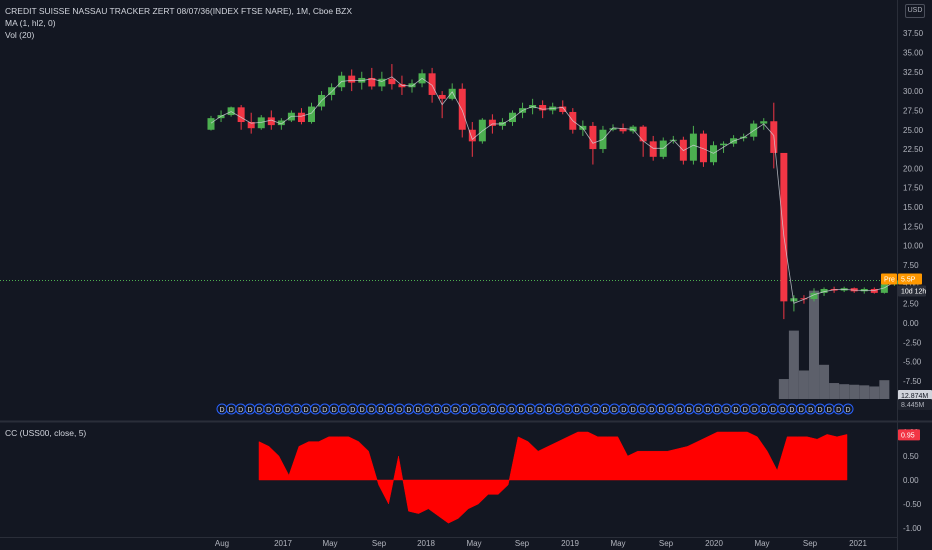 This screenshot has height=550, width=932. I want to click on price-axis-tick: 7.50, so click(911, 265).